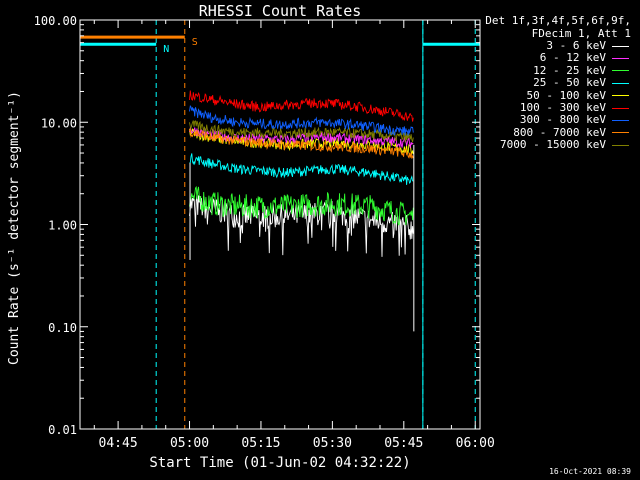 The image size is (640, 480). I want to click on legend-label: 100 - 300 keV, so click(562, 107).